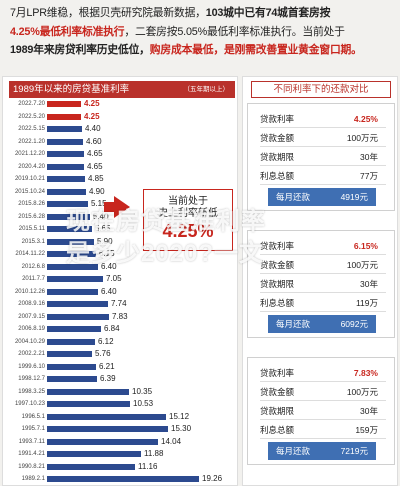 Image resolution: width=400 pixels, height=486 pixels. Describe the element at coordinates (323, 373) in the screenshot. I see `repayment-card-row: 贷款利率 7.83%` at that location.